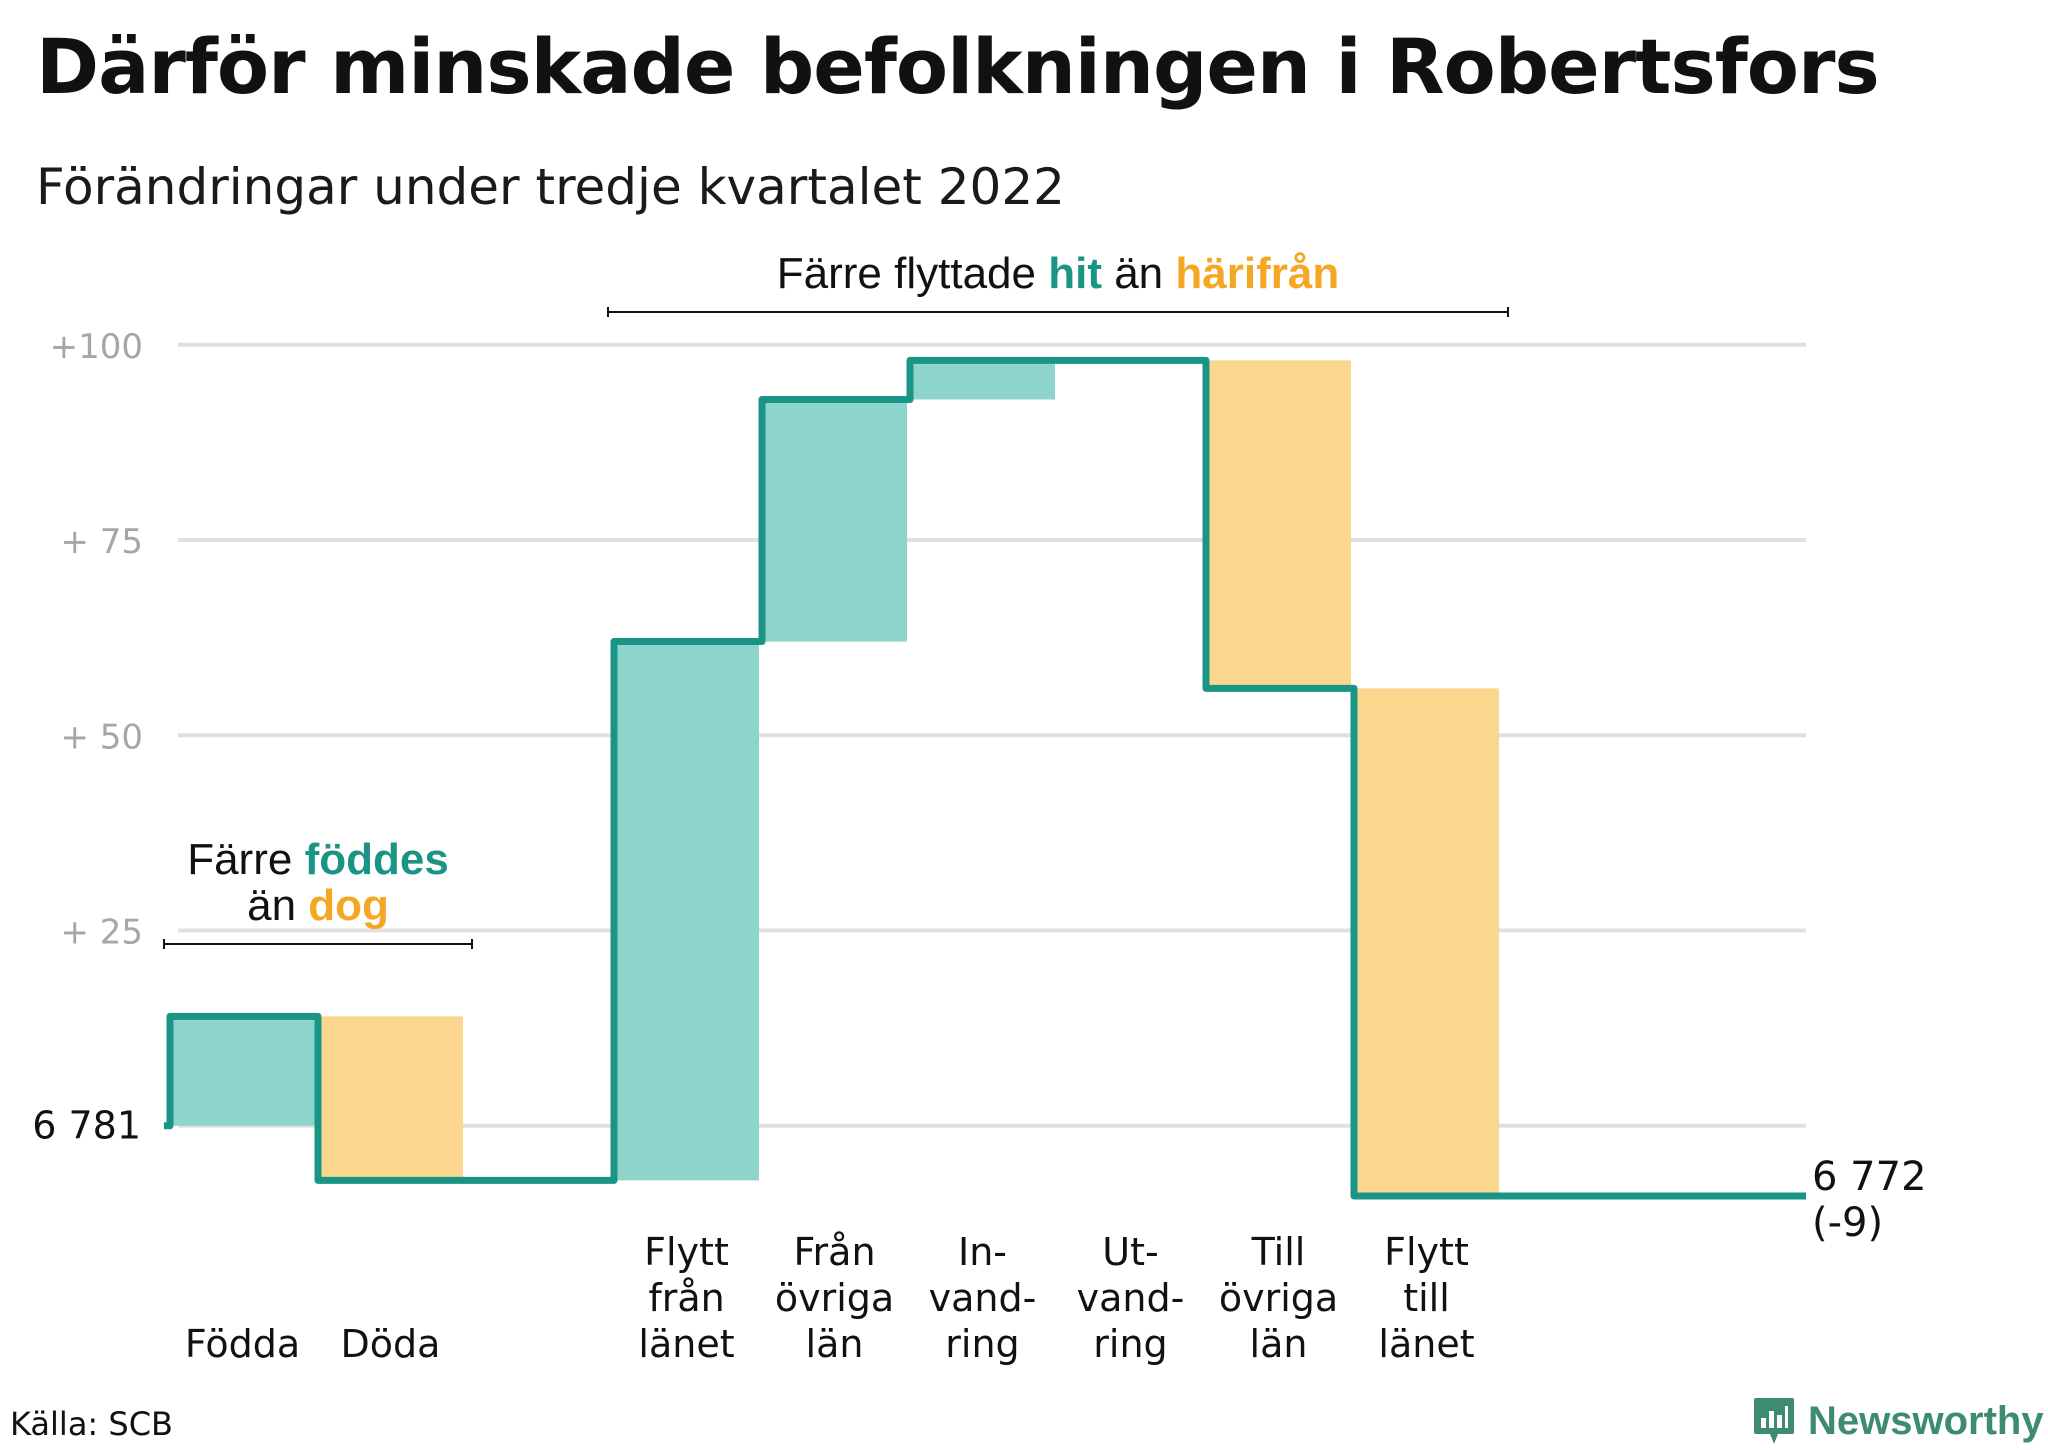  What do you see at coordinates (245, 859) in the screenshot?
I see `annotation-segment: Färre` at bounding box center [245, 859].